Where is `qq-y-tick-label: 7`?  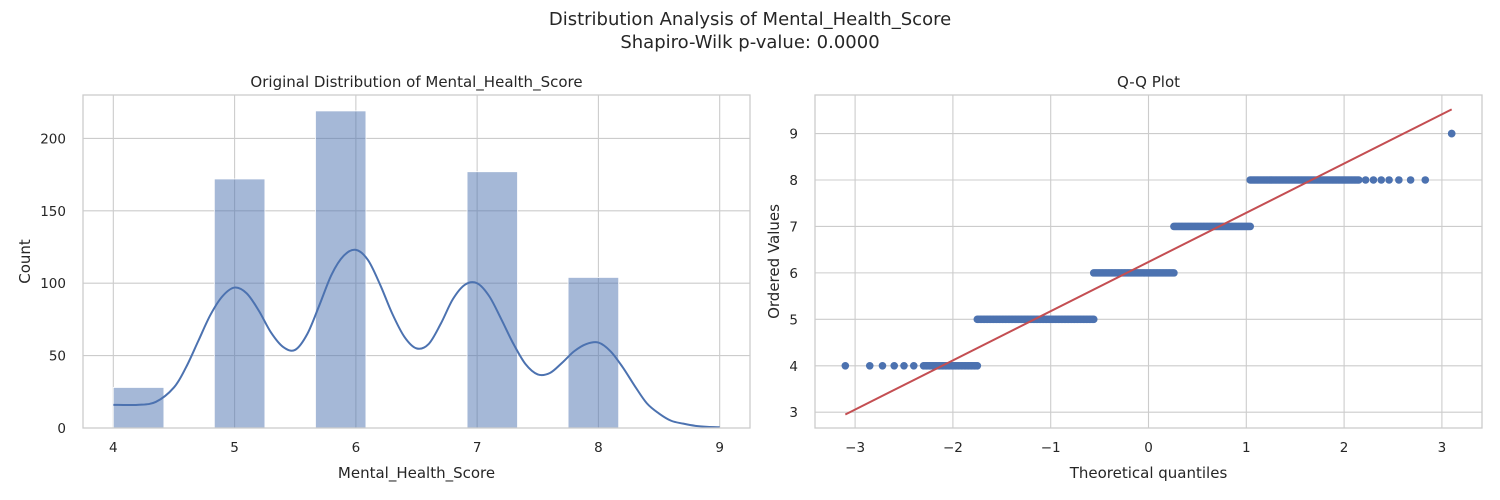
qq-y-tick-label: 7 is located at coordinates (793, 227).